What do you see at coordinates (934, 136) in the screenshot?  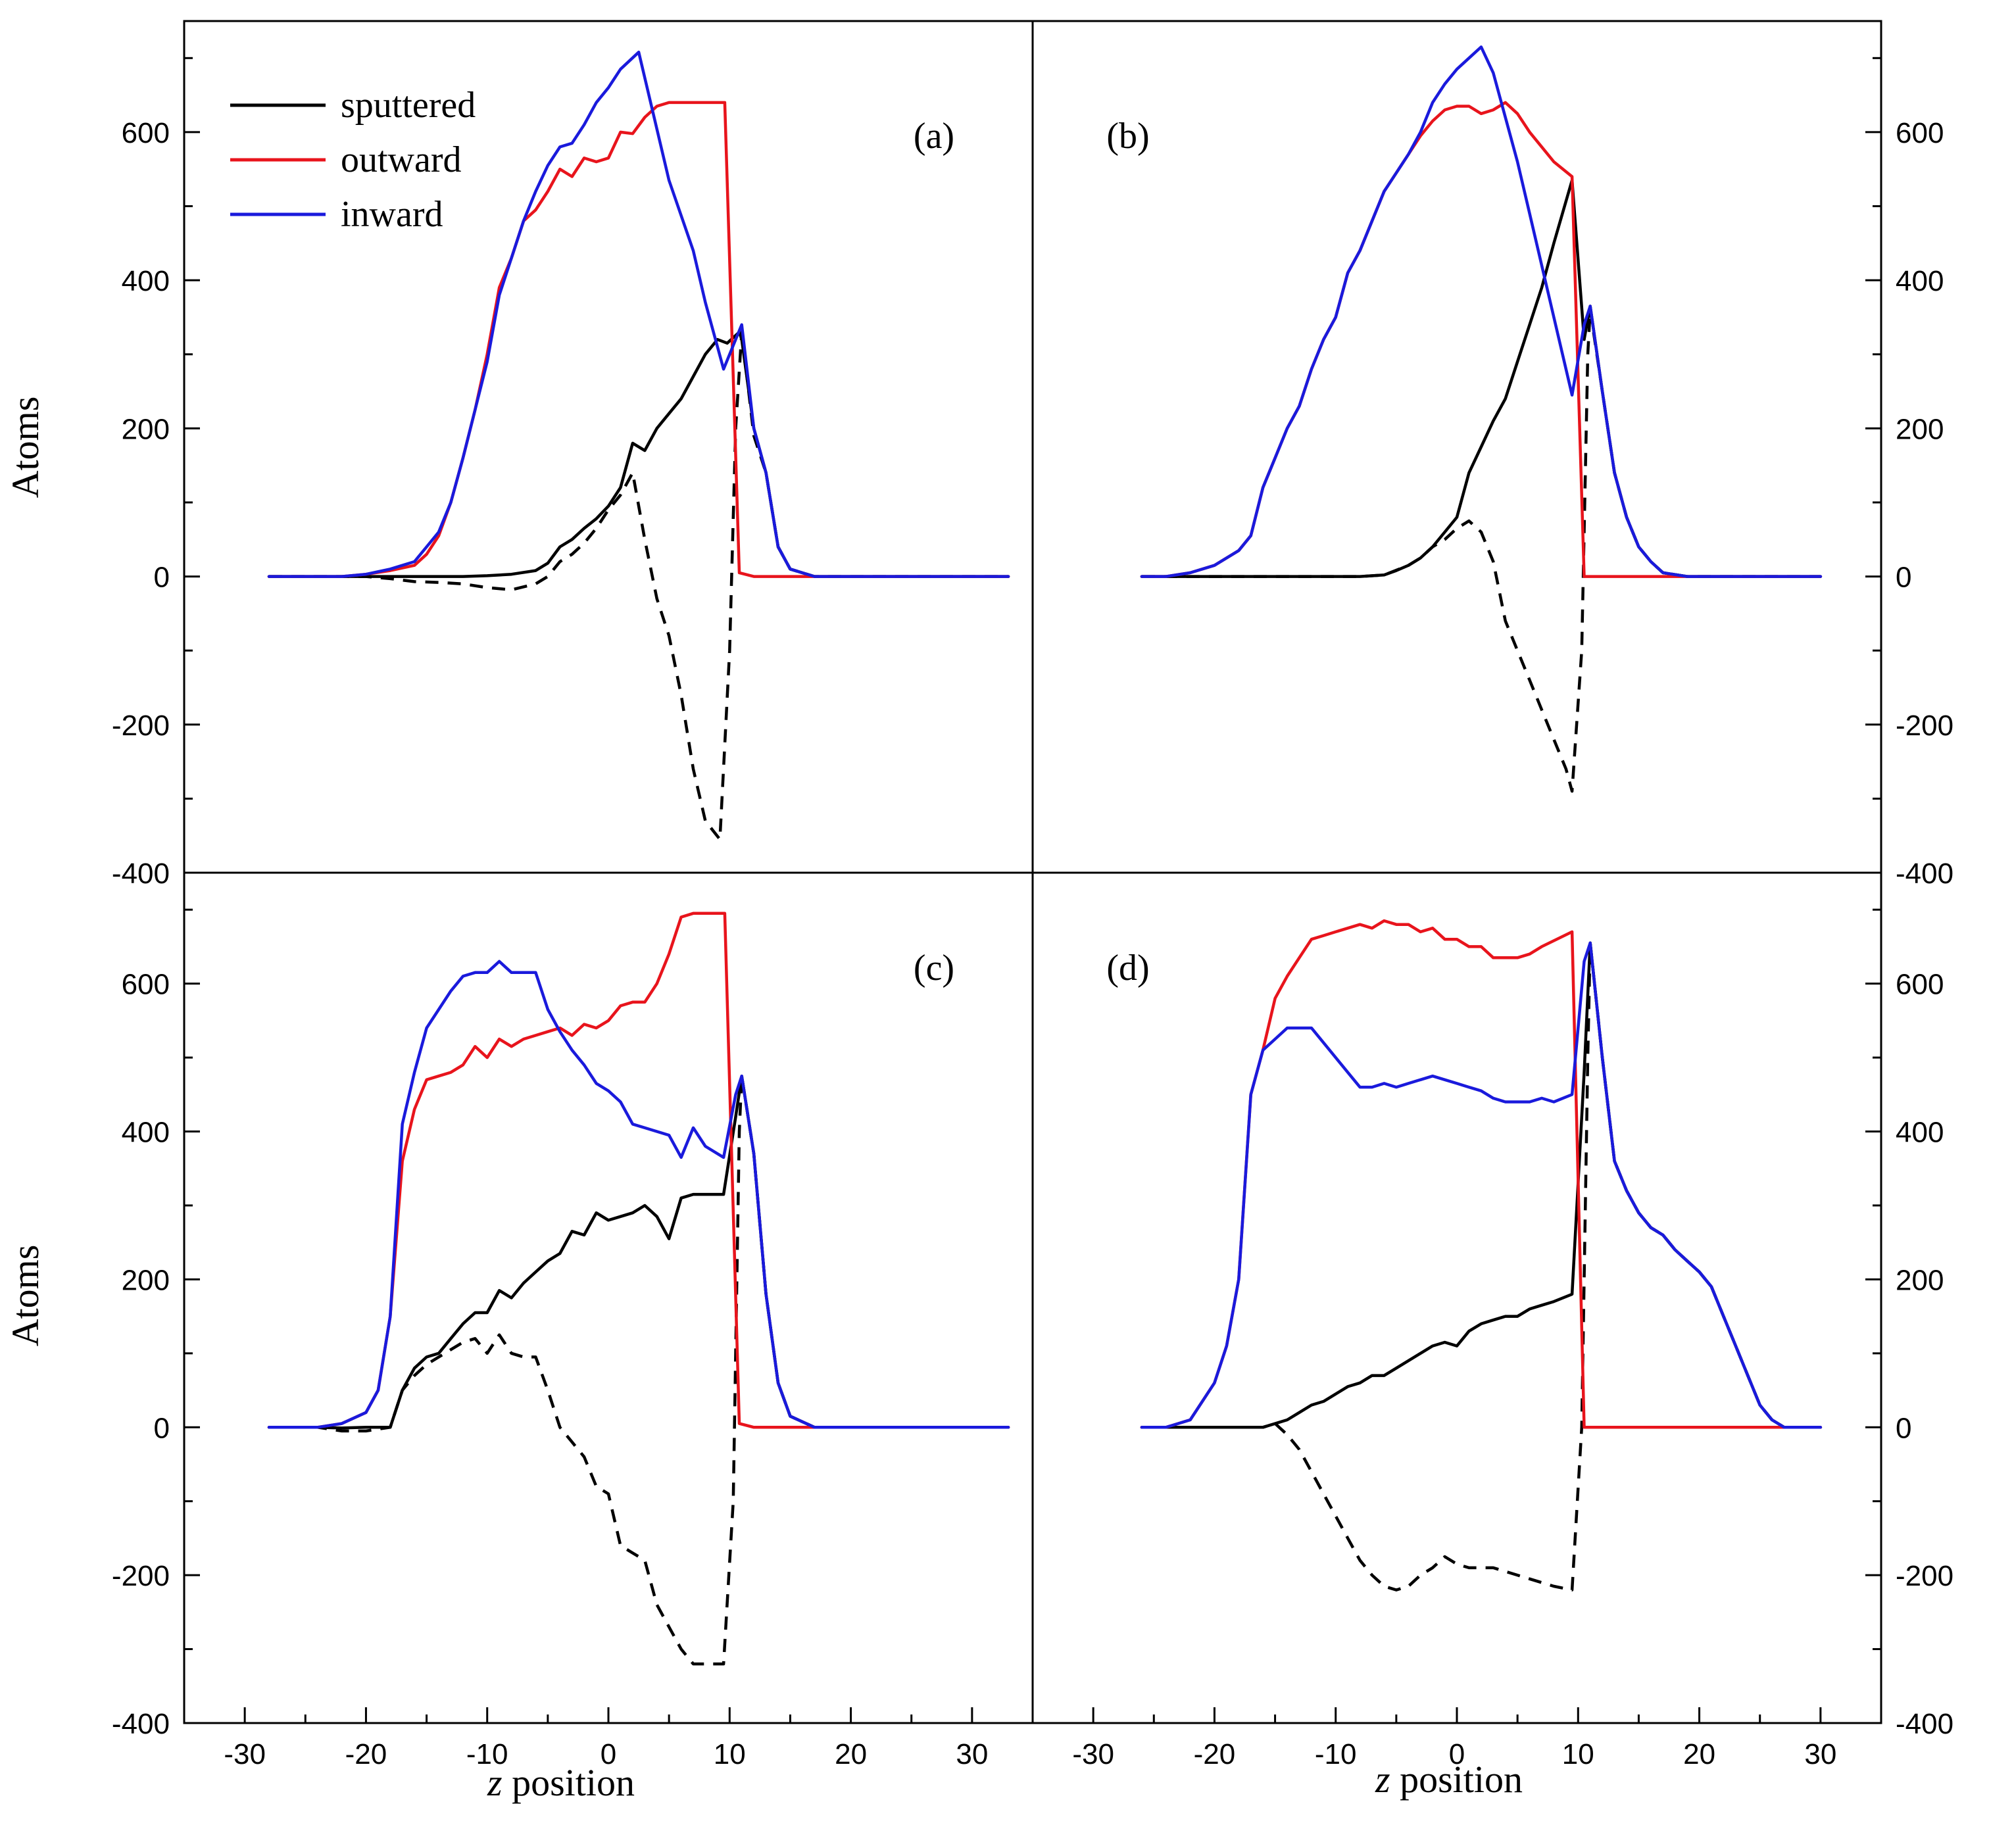 I see `panel-label: (a)` at bounding box center [934, 136].